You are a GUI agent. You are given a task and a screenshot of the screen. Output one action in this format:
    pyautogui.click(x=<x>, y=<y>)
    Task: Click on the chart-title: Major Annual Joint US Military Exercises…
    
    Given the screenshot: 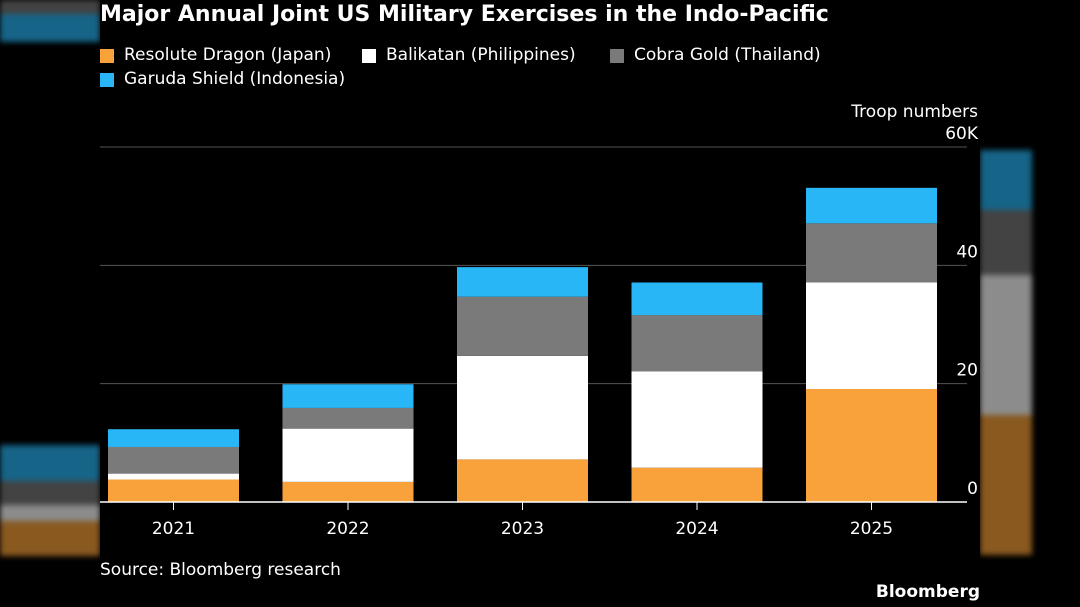 What is the action you would take?
    pyautogui.click(x=464, y=14)
    